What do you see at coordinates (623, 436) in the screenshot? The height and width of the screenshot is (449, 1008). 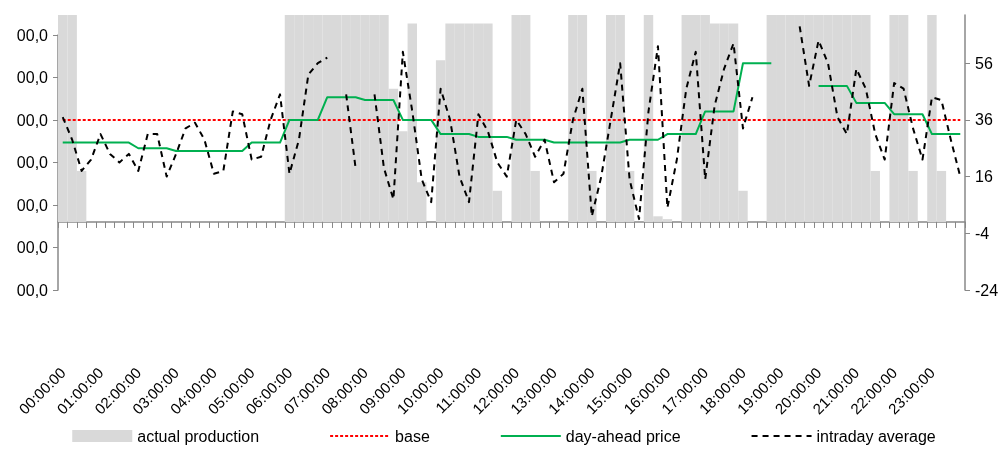 I see `legend-label: day-ahead price` at bounding box center [623, 436].